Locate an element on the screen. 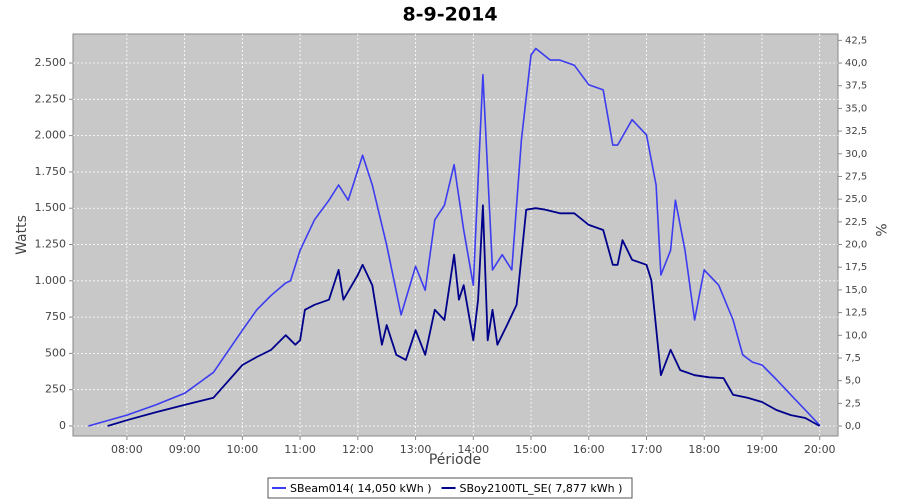  y2-tick-label: 32,5 is located at coordinates (856, 131).